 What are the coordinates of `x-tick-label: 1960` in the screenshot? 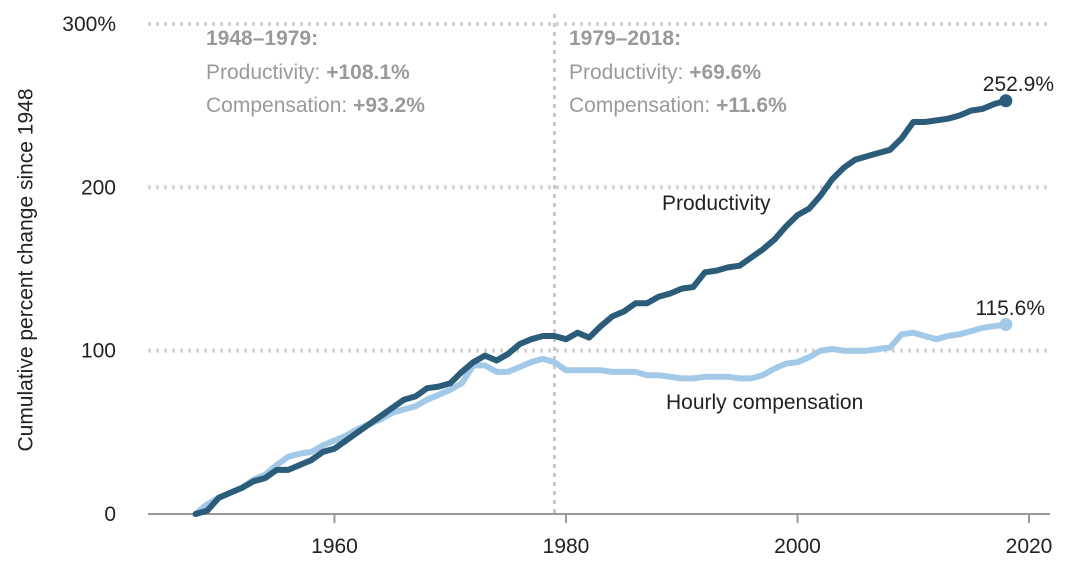 It's located at (334, 546).